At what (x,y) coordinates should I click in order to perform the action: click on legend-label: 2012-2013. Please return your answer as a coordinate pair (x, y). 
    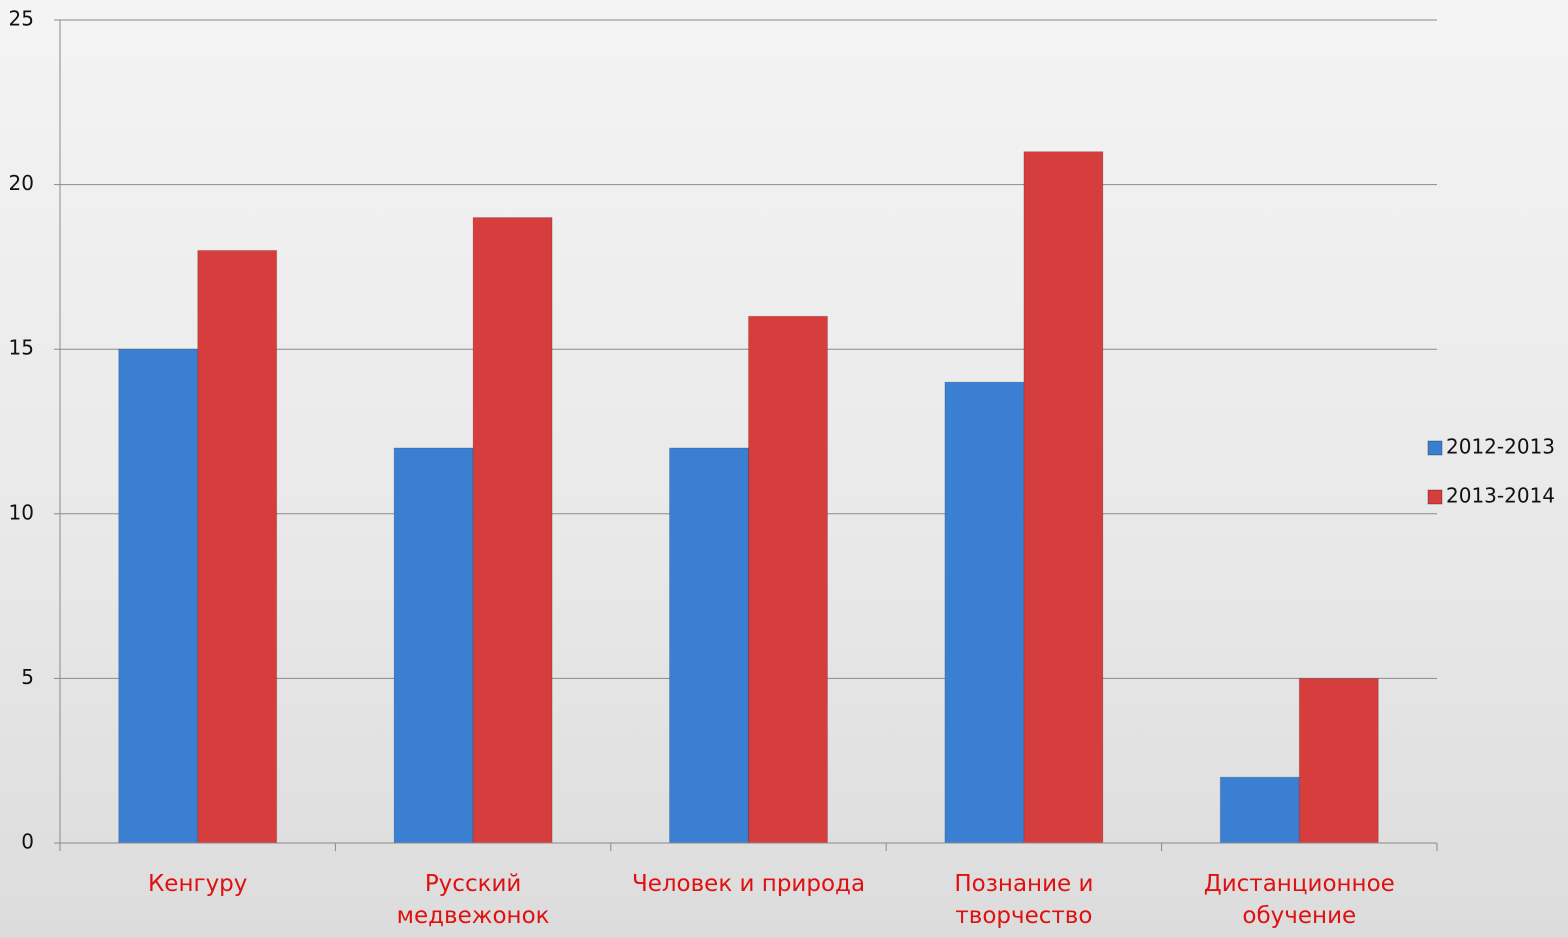
    Looking at the image, I should click on (1500, 447).